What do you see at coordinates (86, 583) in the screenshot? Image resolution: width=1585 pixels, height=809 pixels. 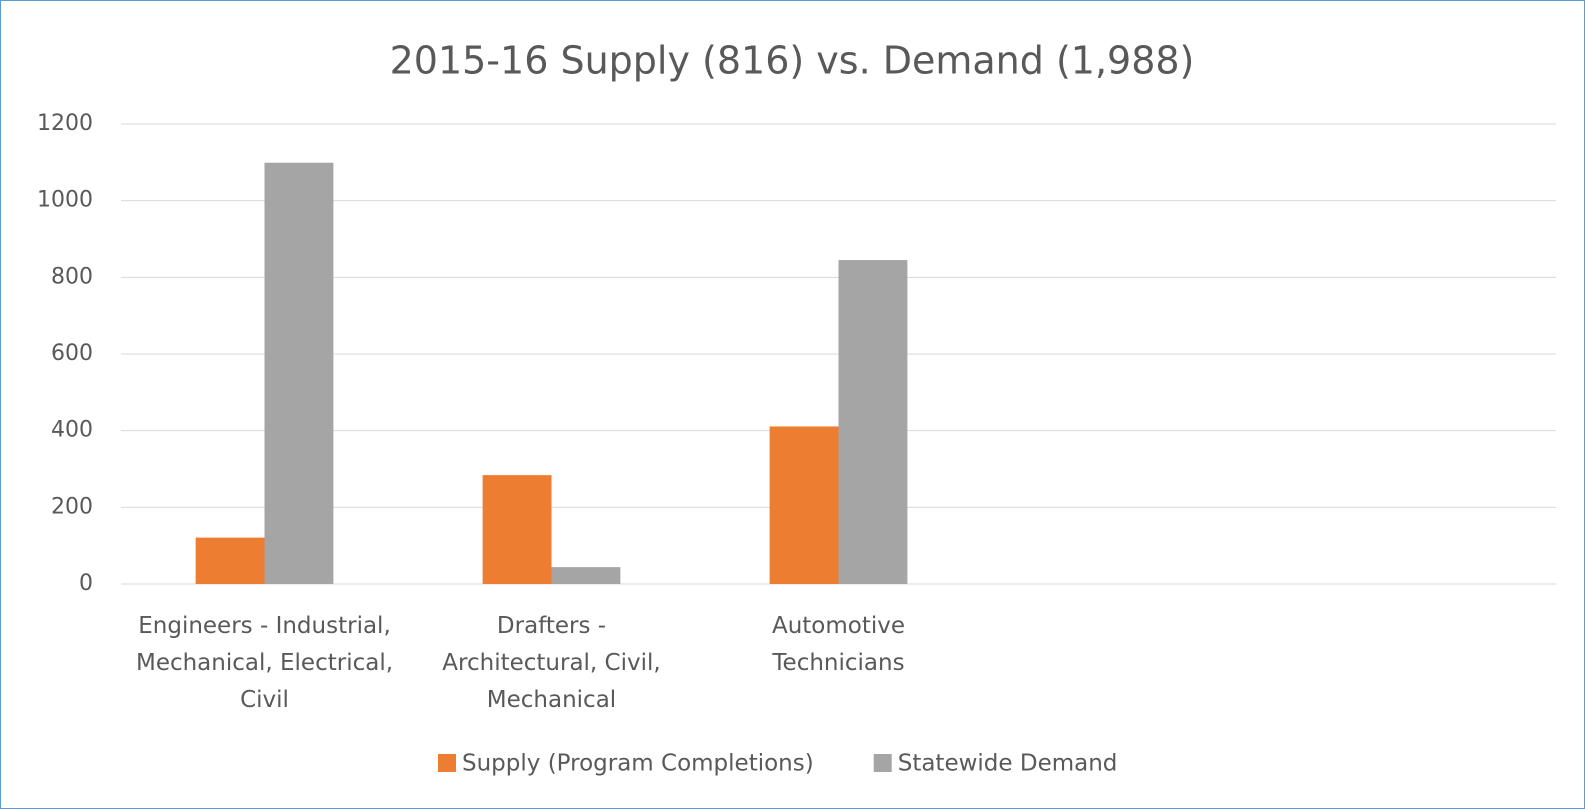 I see `y-tick-label: 0` at bounding box center [86, 583].